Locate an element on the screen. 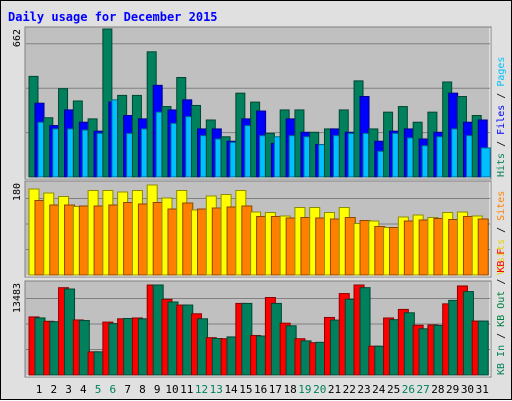 This screenshot has height=401, width=512. x-tick-label: 5 is located at coordinates (98, 389).